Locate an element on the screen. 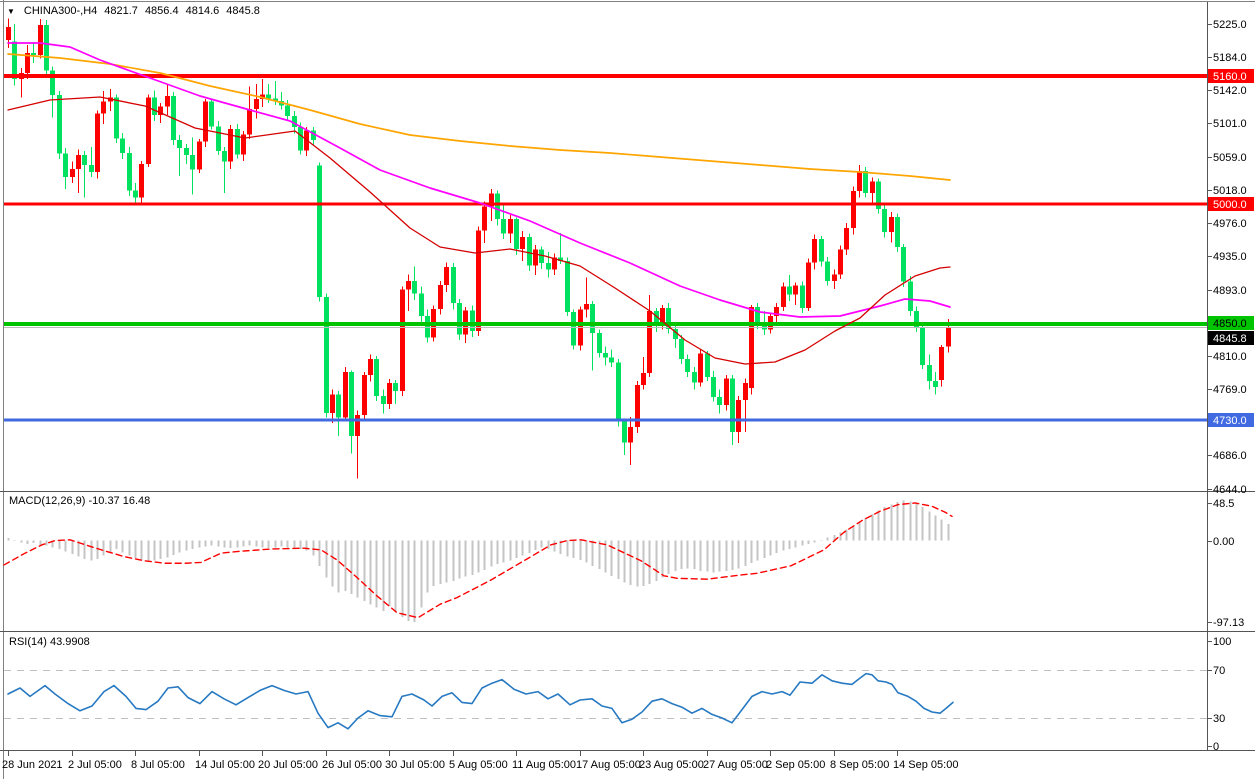  svg-text: 5225.0 is located at coordinates (1230, 25).